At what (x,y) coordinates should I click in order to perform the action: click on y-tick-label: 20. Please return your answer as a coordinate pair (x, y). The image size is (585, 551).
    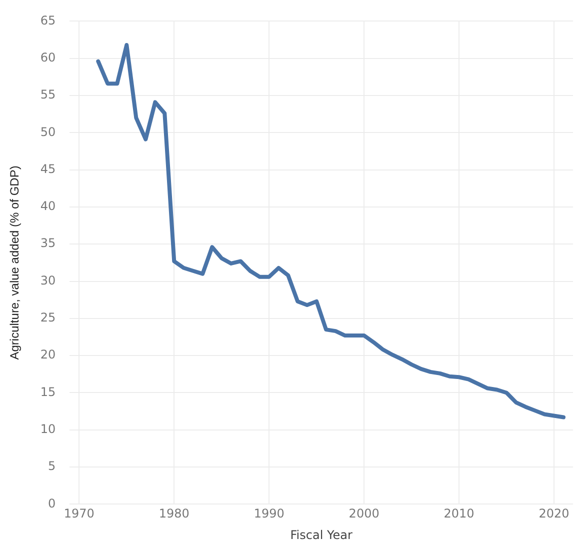
    Looking at the image, I should click on (48, 355).